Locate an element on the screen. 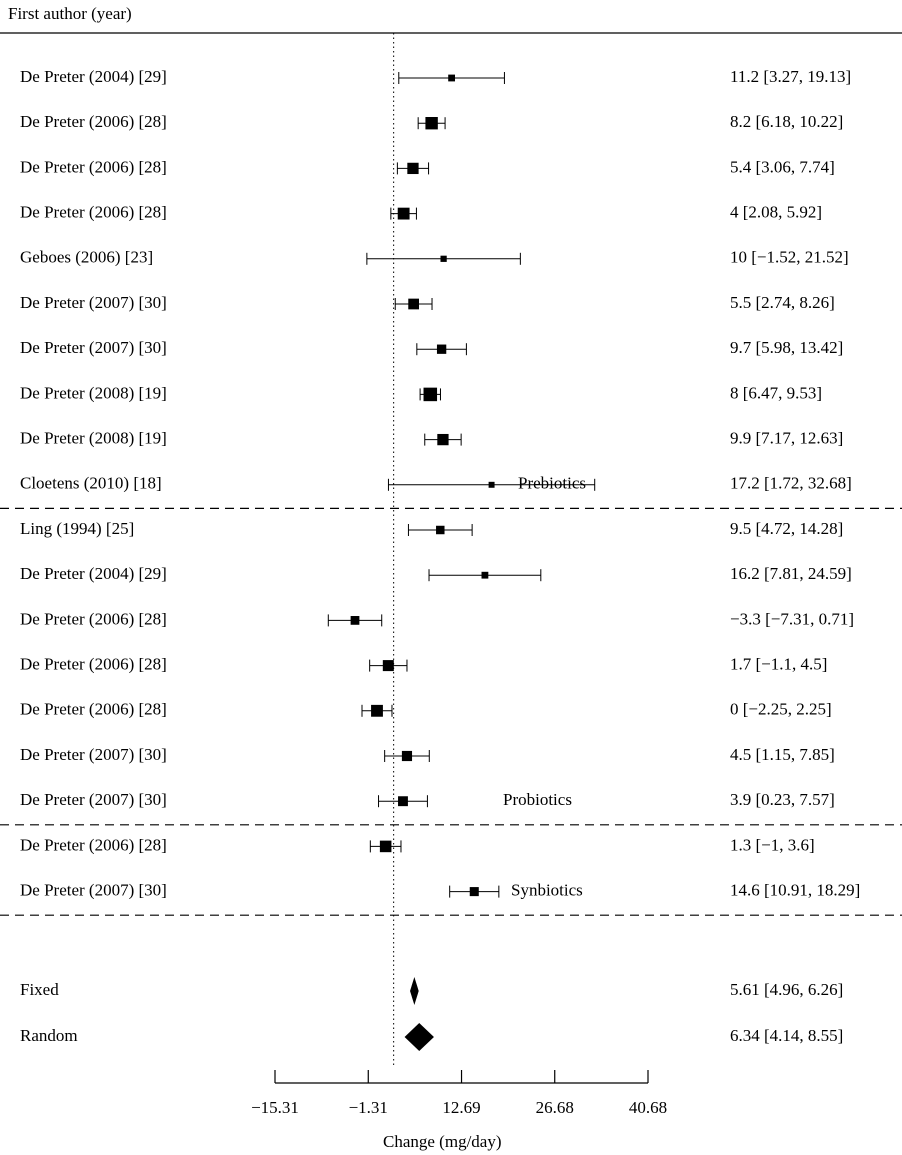 The height and width of the screenshot is (1155, 902). x-tick-label: 12.69 is located at coordinates (461, 1107).